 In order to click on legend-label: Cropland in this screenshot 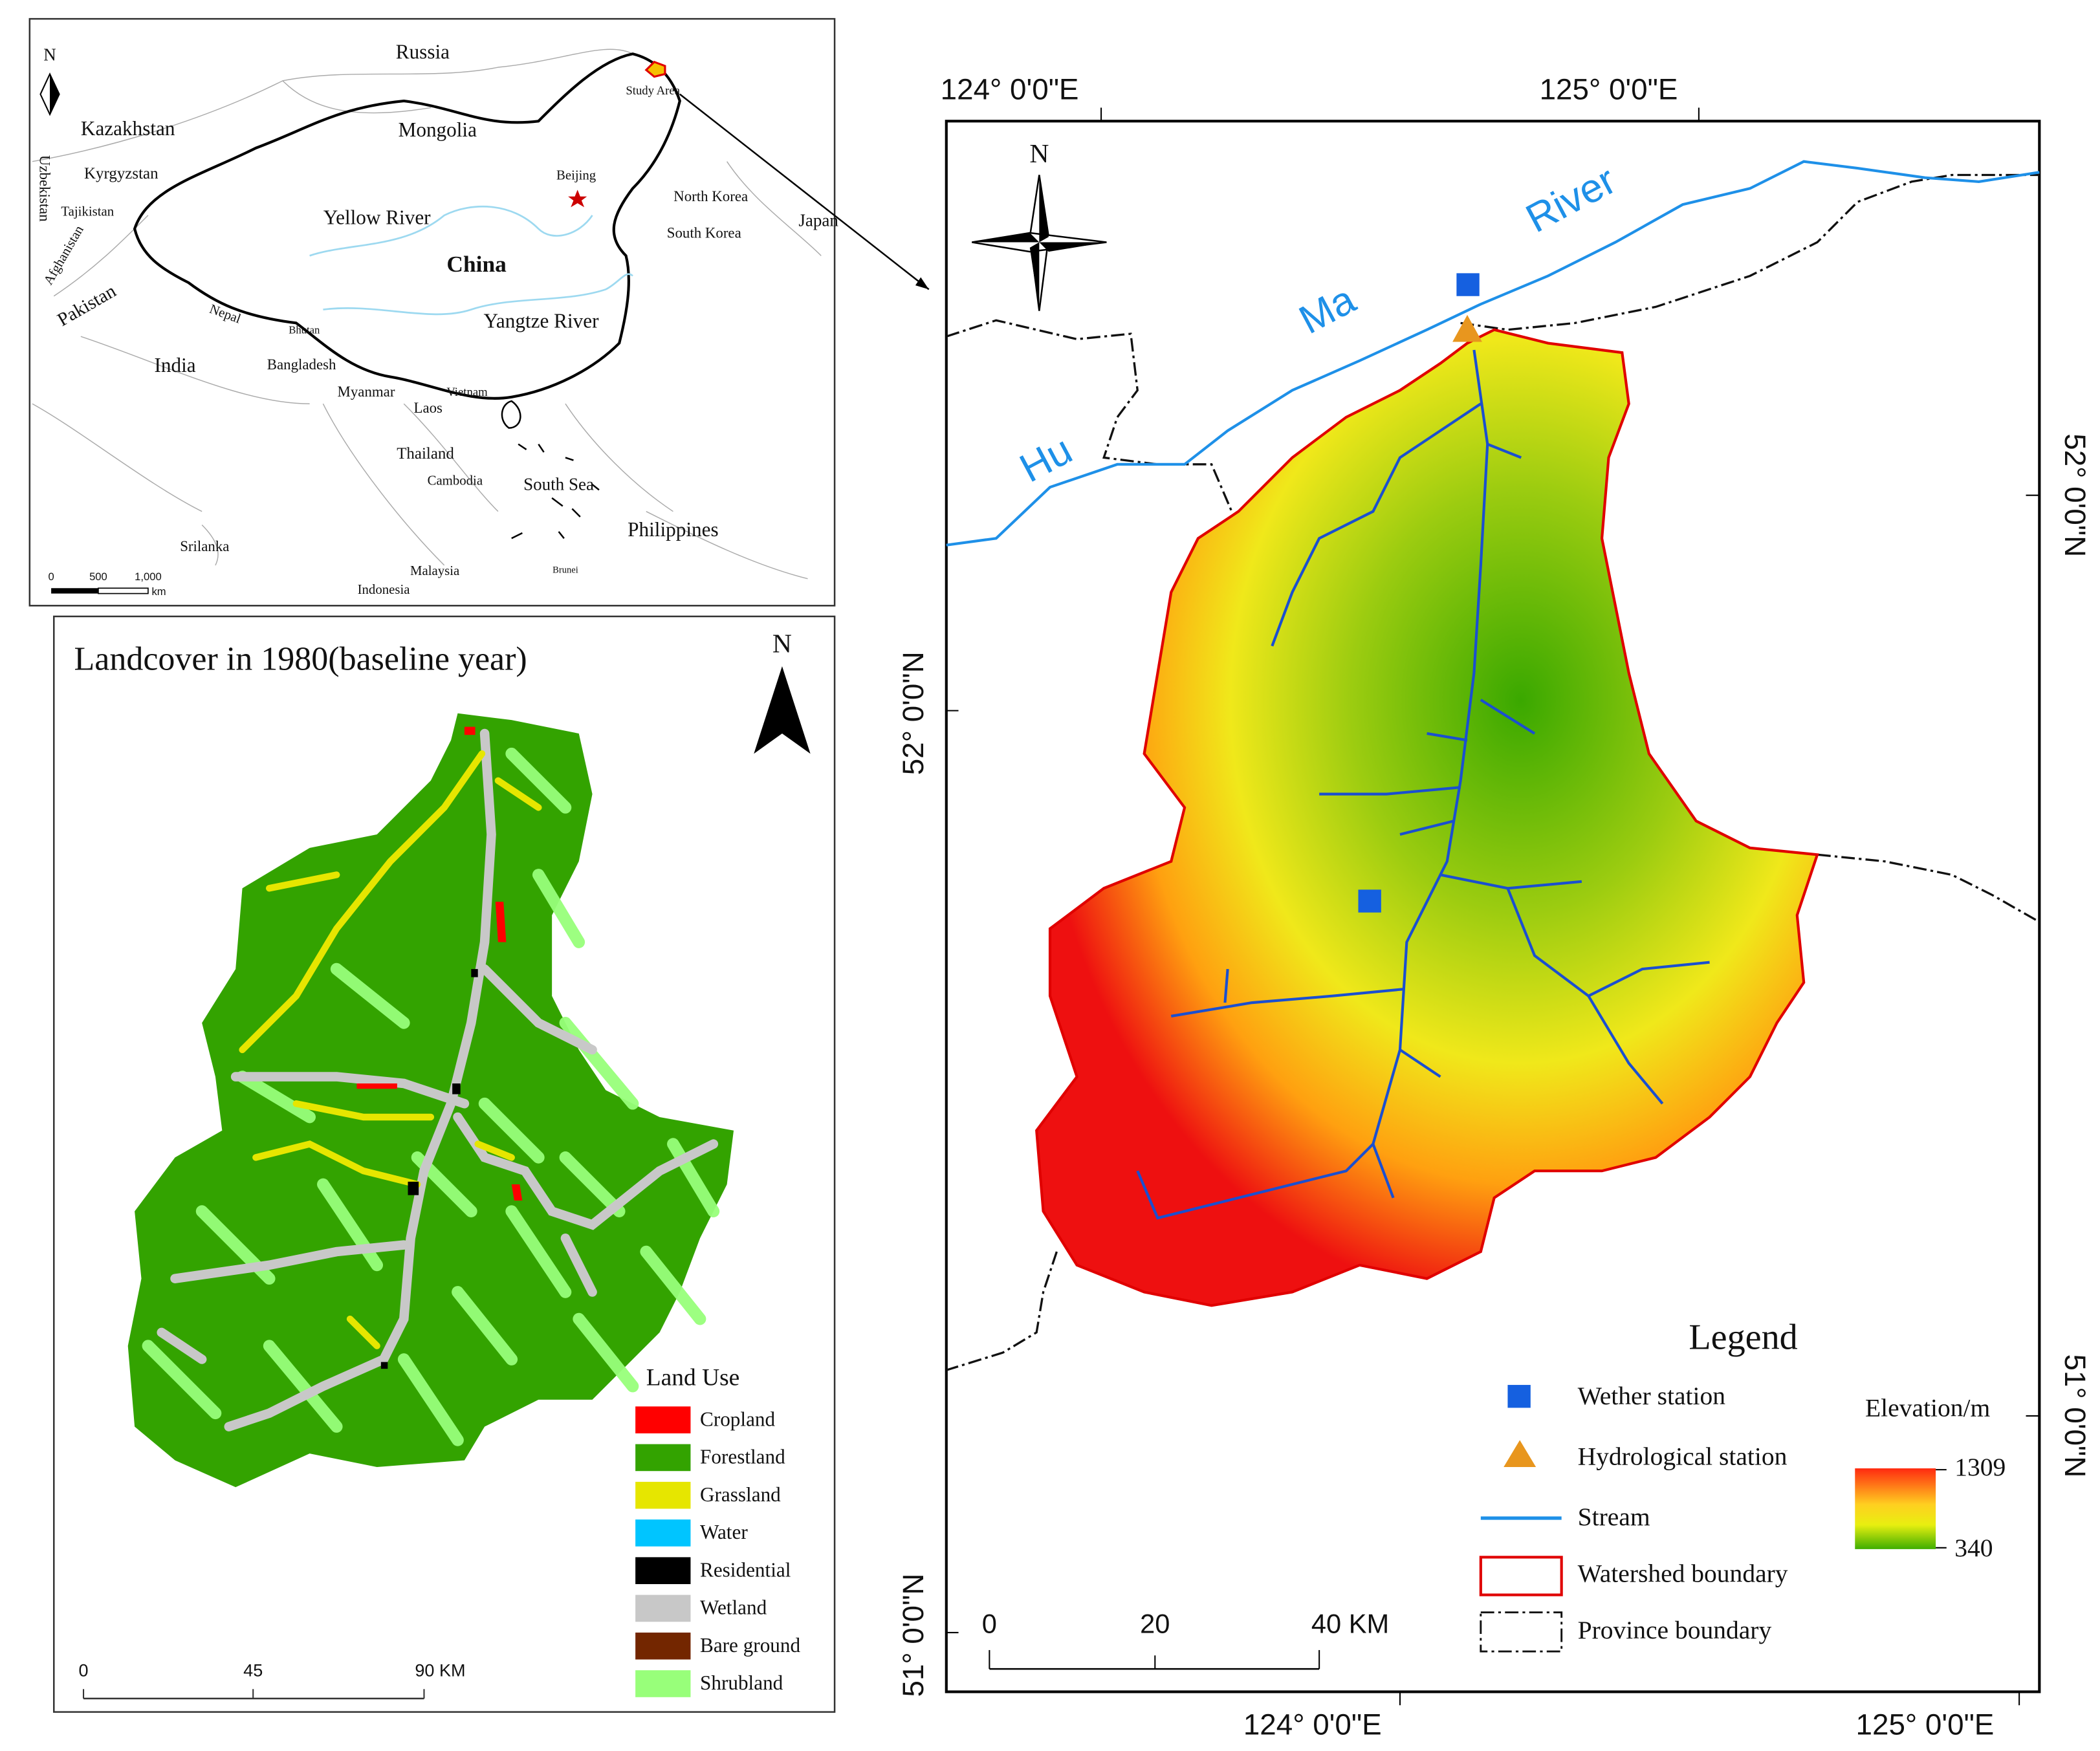, I will do `click(738, 1419)`.